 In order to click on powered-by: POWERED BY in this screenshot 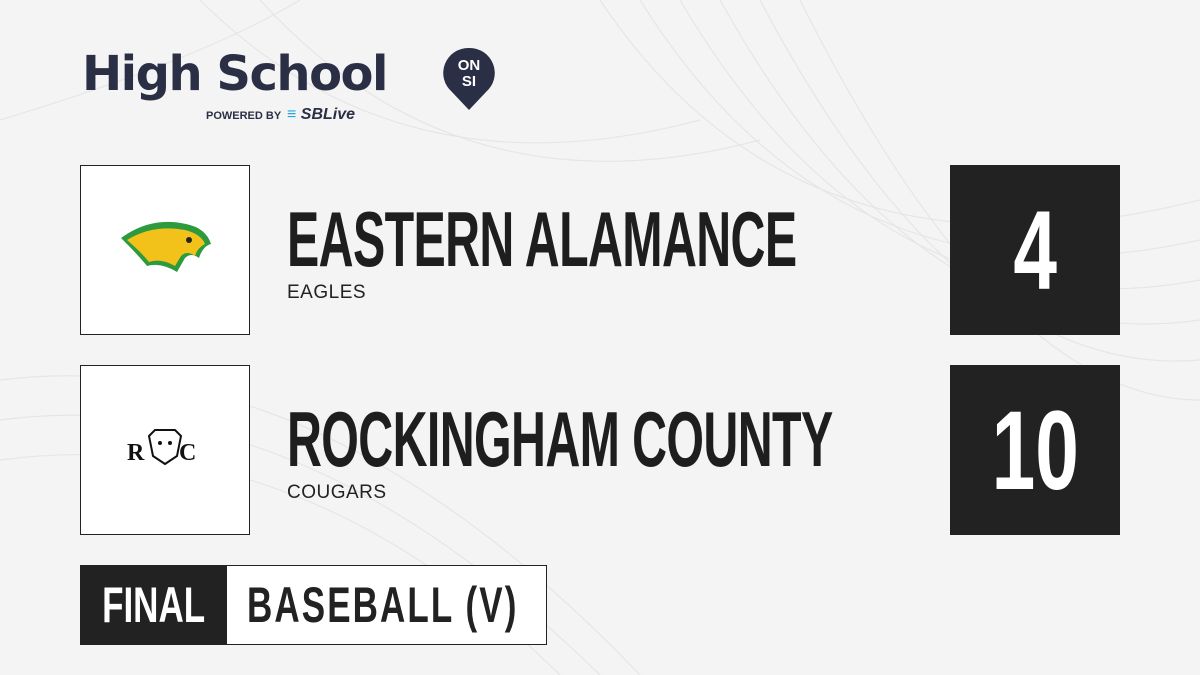, I will do `click(244, 116)`.